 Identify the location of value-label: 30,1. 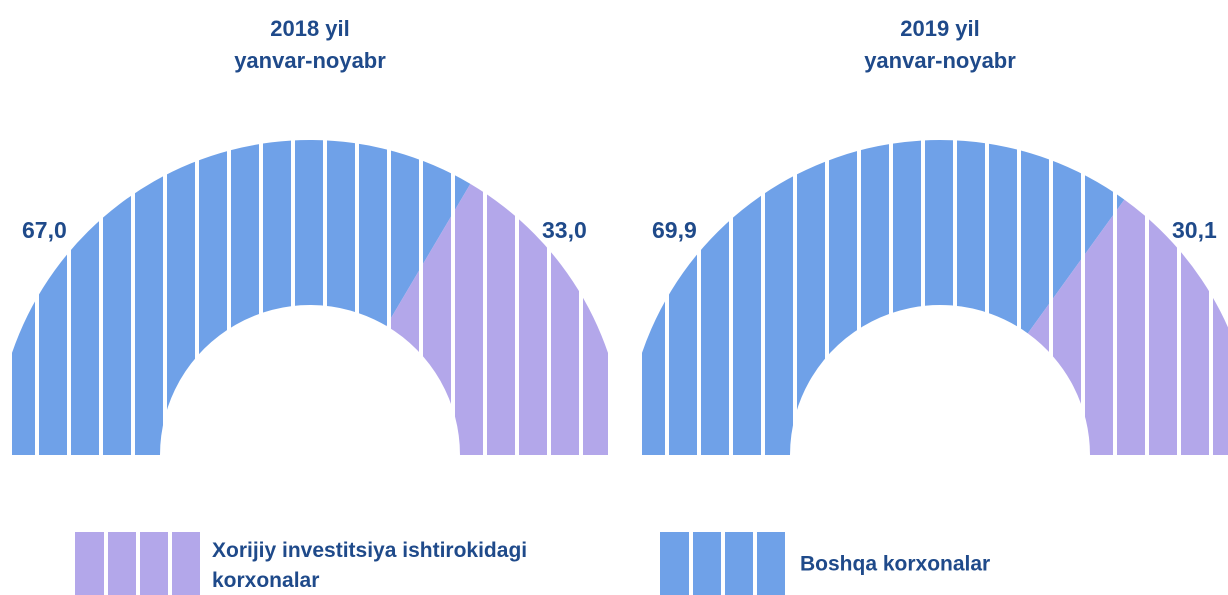
(1194, 230).